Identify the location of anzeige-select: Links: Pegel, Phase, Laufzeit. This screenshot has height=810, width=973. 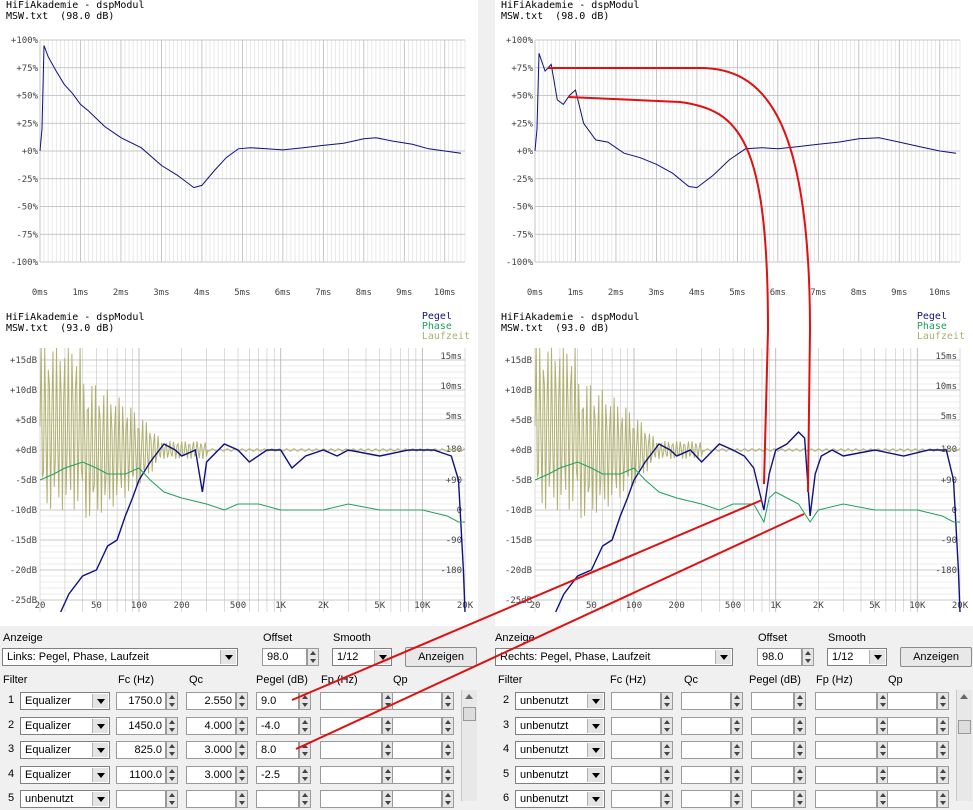
(120, 657).